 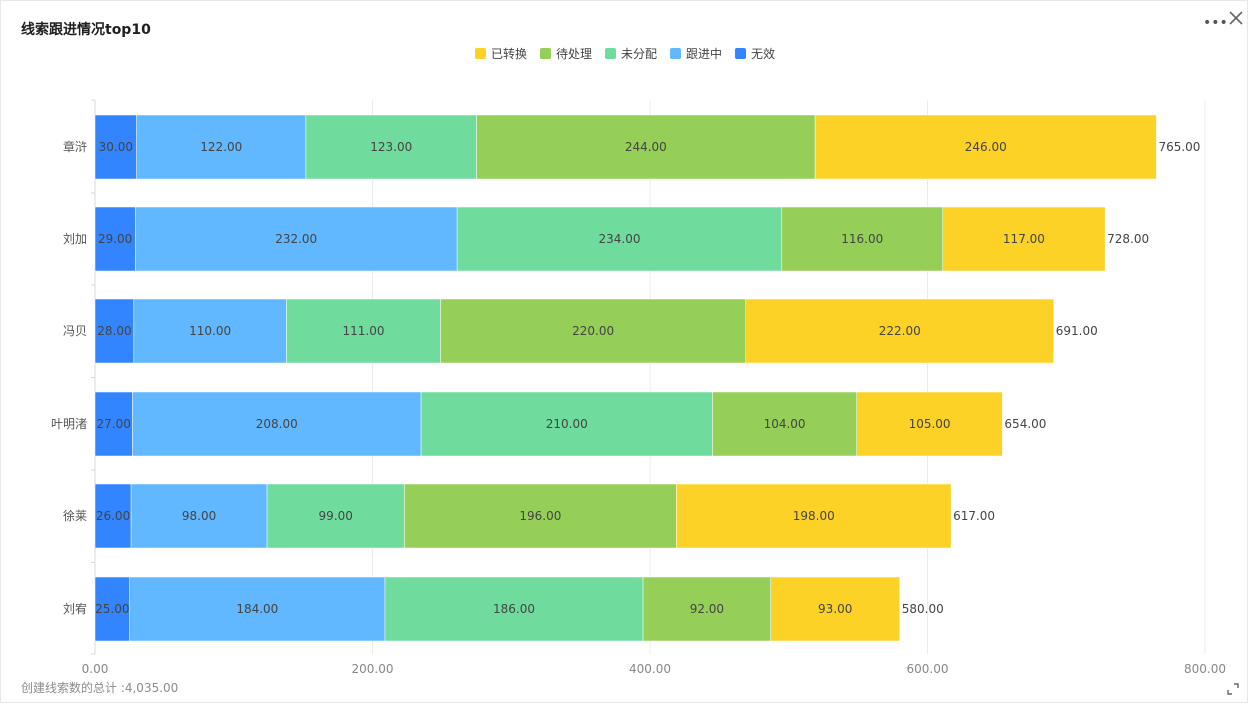 I want to click on bar-value-label: 198.00, so click(x=814, y=516).